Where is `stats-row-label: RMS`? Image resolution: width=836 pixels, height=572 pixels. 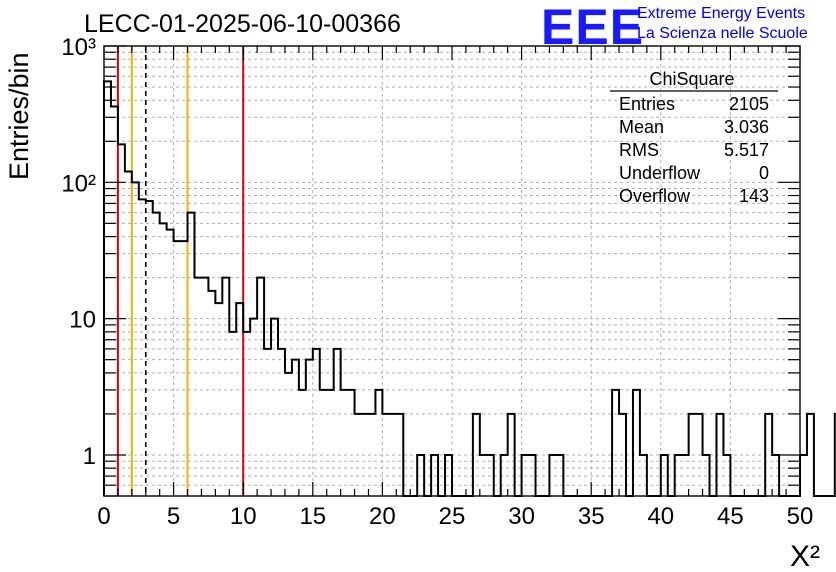
stats-row-label: RMS is located at coordinates (639, 150).